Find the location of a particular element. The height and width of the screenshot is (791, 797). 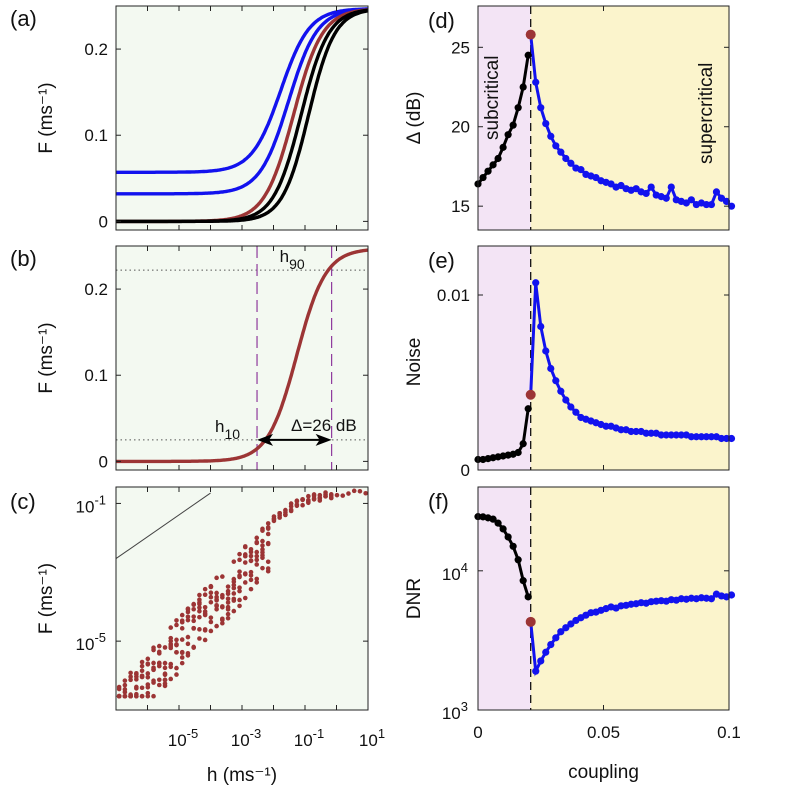

subcritical-label: subcritical is located at coordinates (492, 98).